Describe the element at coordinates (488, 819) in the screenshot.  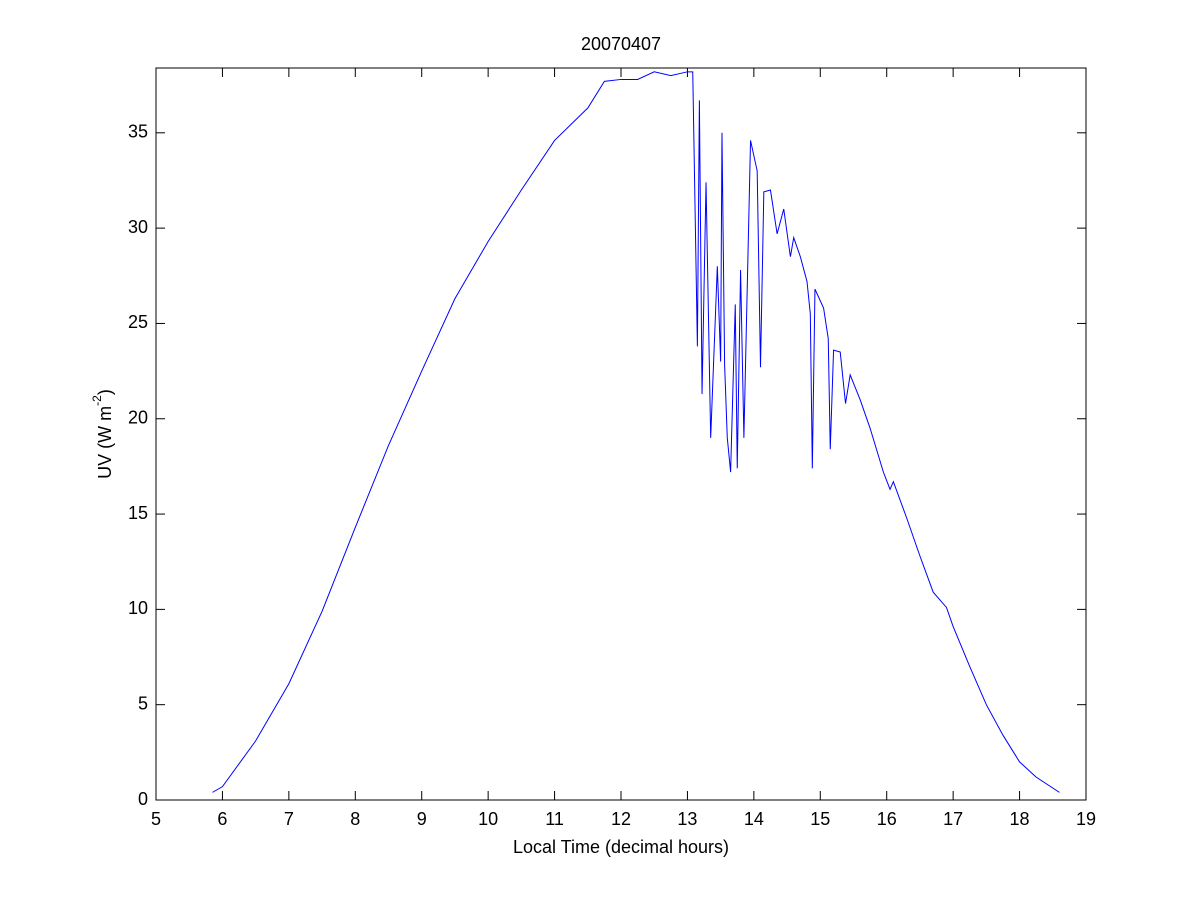
I see `x-tick-label: 10` at that location.